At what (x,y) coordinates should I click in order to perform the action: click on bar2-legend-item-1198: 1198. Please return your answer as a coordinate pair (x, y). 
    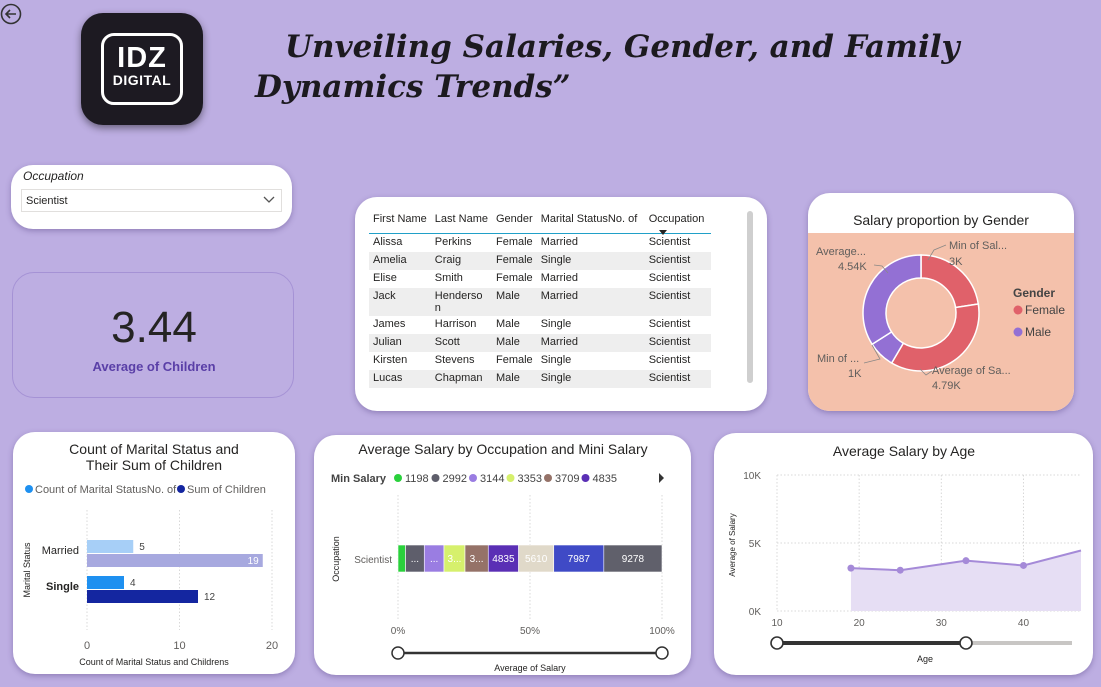
    Looking at the image, I should click on (417, 479).